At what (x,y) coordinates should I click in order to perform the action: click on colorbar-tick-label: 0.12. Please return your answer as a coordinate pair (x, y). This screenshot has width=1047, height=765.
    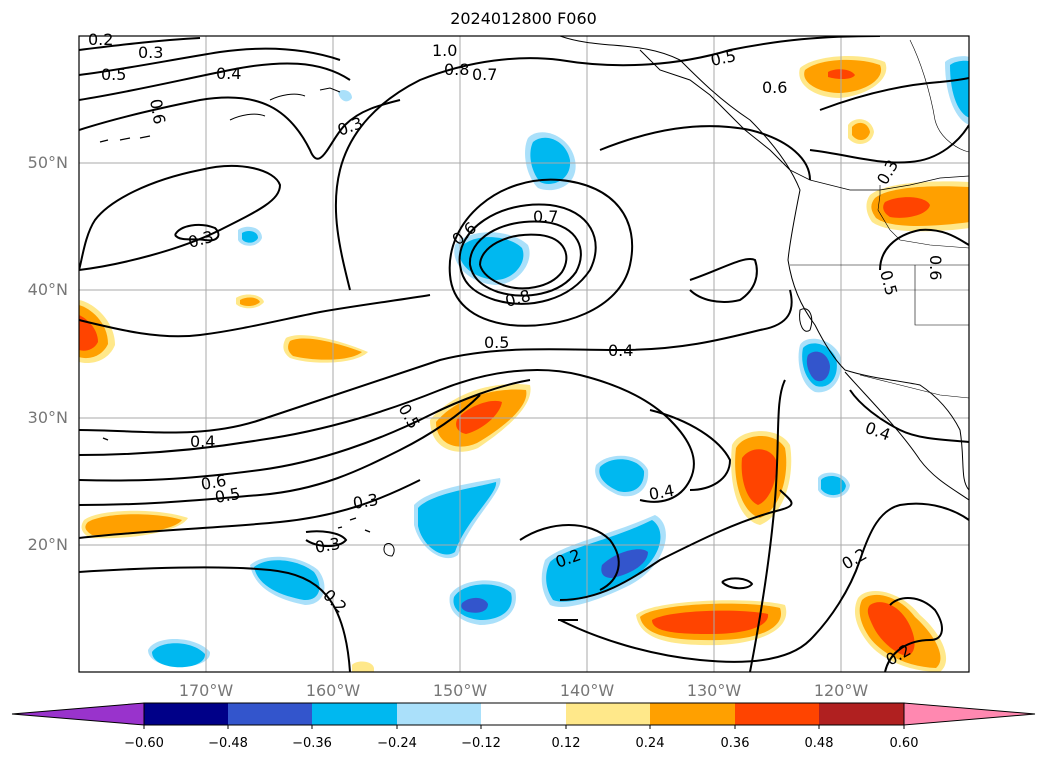
    Looking at the image, I should click on (566, 743).